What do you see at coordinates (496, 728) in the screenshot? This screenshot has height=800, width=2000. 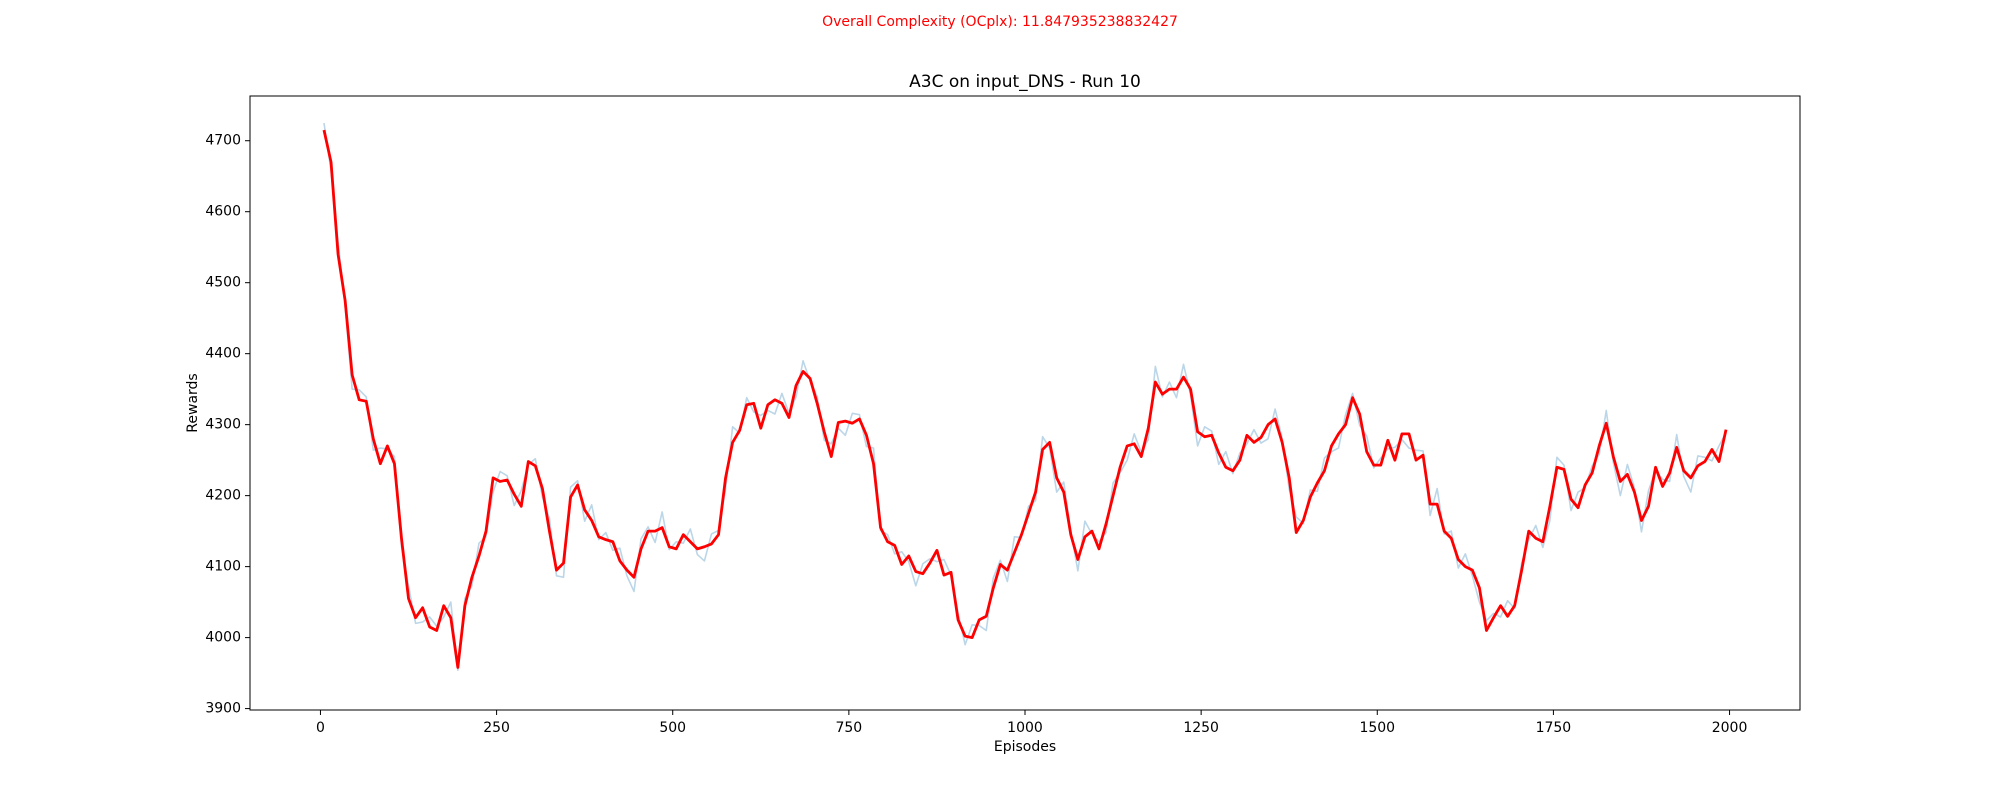 I see `x-tick-label: 250` at bounding box center [496, 728].